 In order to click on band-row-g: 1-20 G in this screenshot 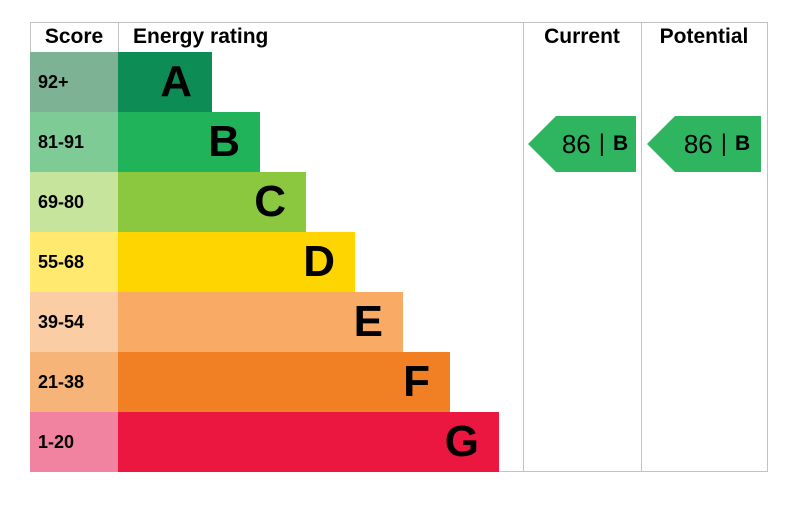, I will do `click(276, 442)`.